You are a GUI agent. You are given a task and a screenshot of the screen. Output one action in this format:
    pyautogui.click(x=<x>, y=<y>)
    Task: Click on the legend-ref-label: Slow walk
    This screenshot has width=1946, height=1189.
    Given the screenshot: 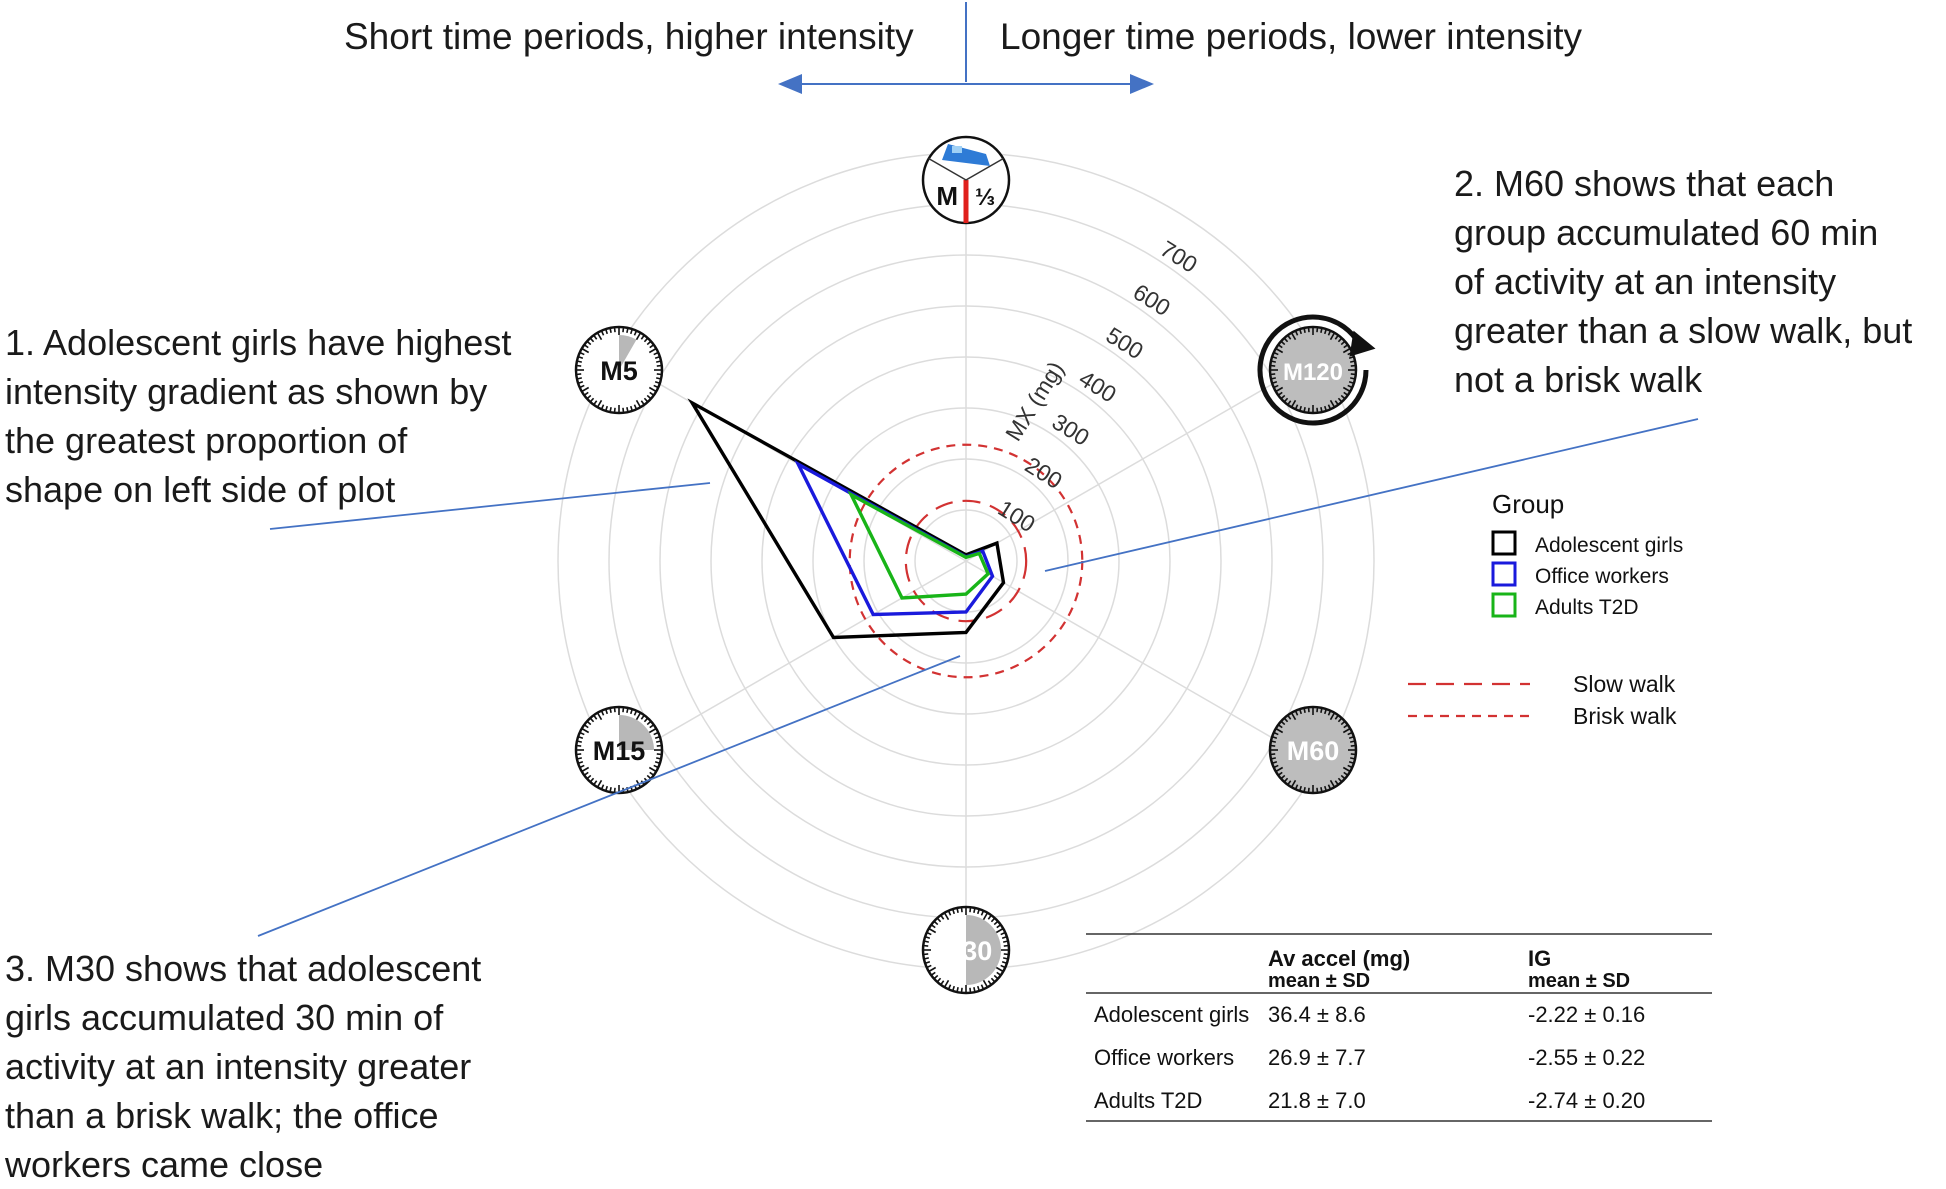 What is the action you would take?
    pyautogui.click(x=1624, y=684)
    